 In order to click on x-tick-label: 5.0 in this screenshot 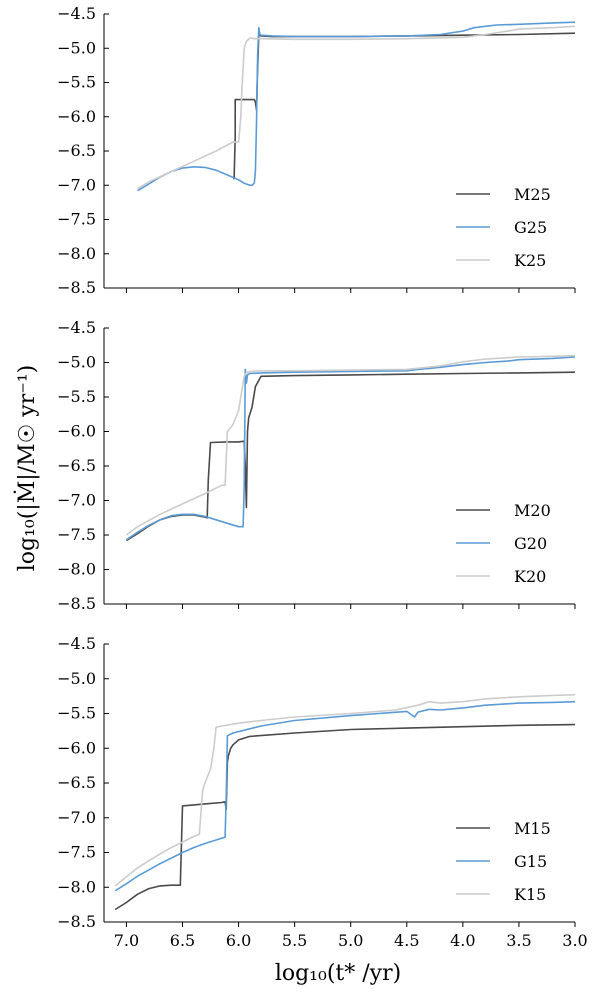, I will do `click(350, 940)`.